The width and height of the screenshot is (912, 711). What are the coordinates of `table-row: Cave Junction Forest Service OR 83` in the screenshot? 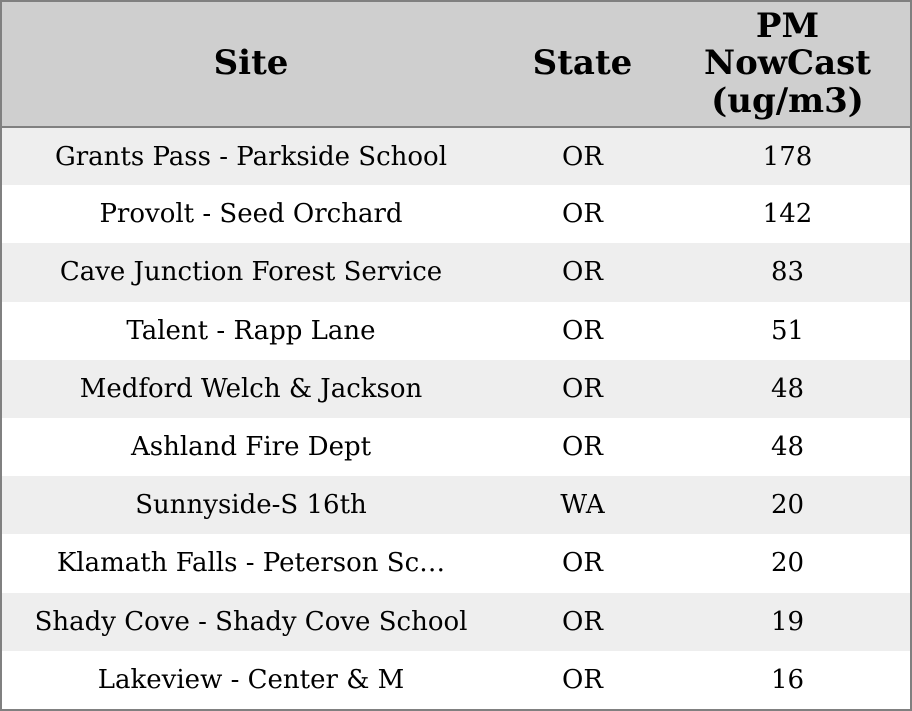 It's located at (456, 272).